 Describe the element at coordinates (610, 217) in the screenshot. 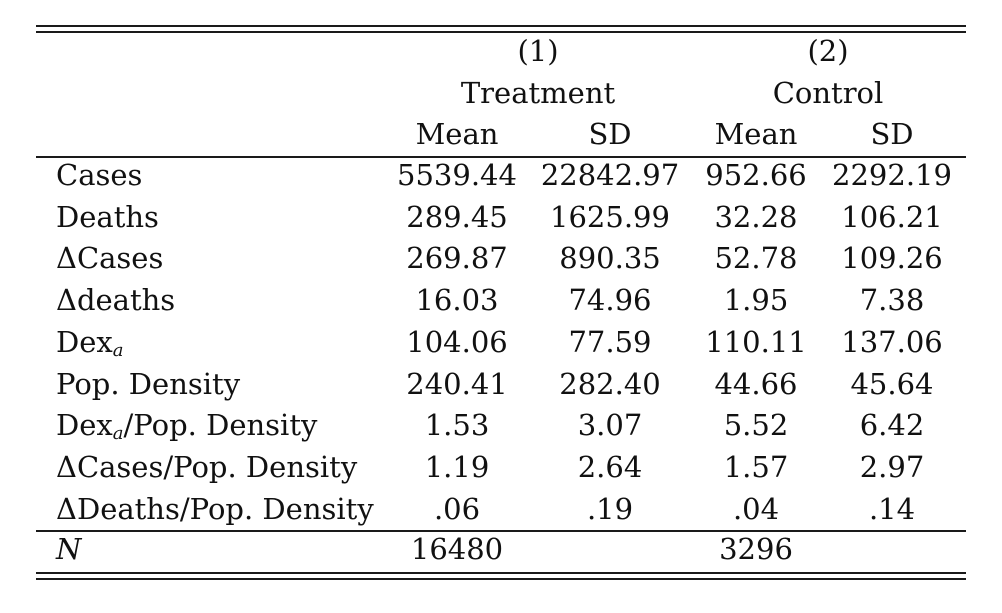

I see `table-cell: 1625.99` at that location.